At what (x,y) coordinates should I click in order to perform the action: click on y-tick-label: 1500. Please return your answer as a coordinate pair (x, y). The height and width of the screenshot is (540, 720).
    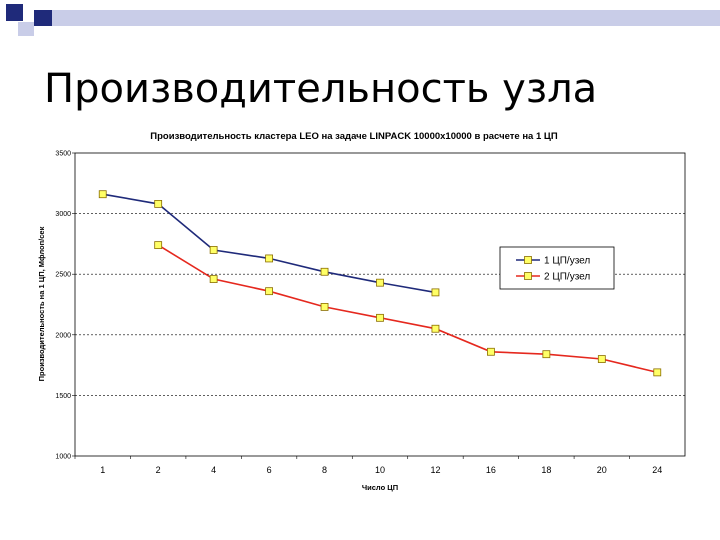
    Looking at the image, I should click on (63, 396).